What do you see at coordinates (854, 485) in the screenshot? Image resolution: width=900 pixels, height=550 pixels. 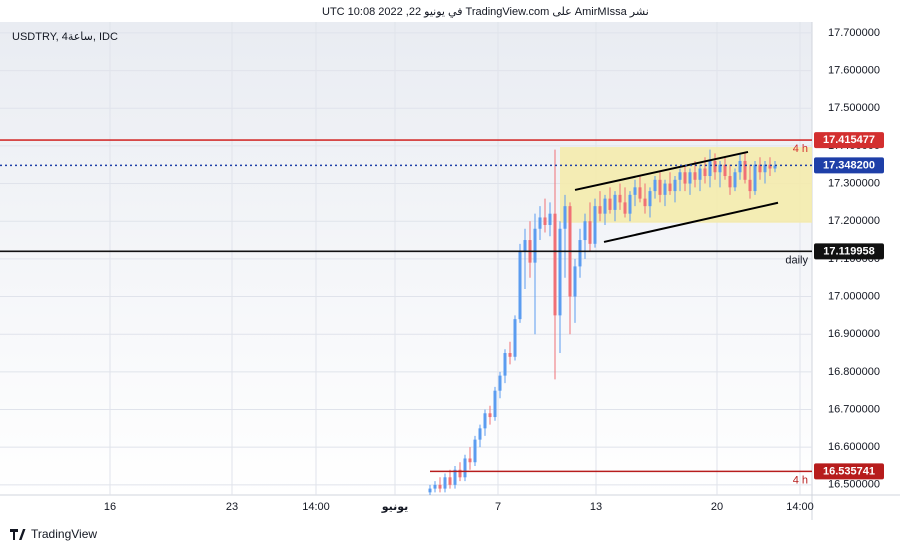 I see `y-tick-label: 16.500000` at bounding box center [854, 485].